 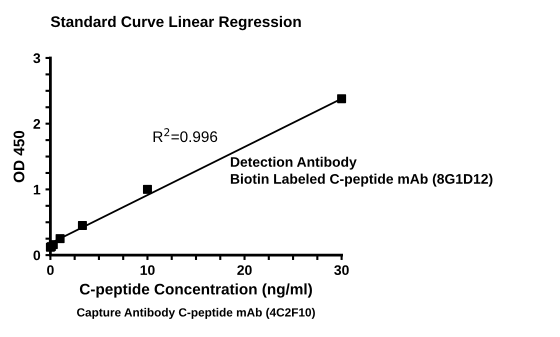 I want to click on x-tick-label: 30, so click(x=341, y=270).